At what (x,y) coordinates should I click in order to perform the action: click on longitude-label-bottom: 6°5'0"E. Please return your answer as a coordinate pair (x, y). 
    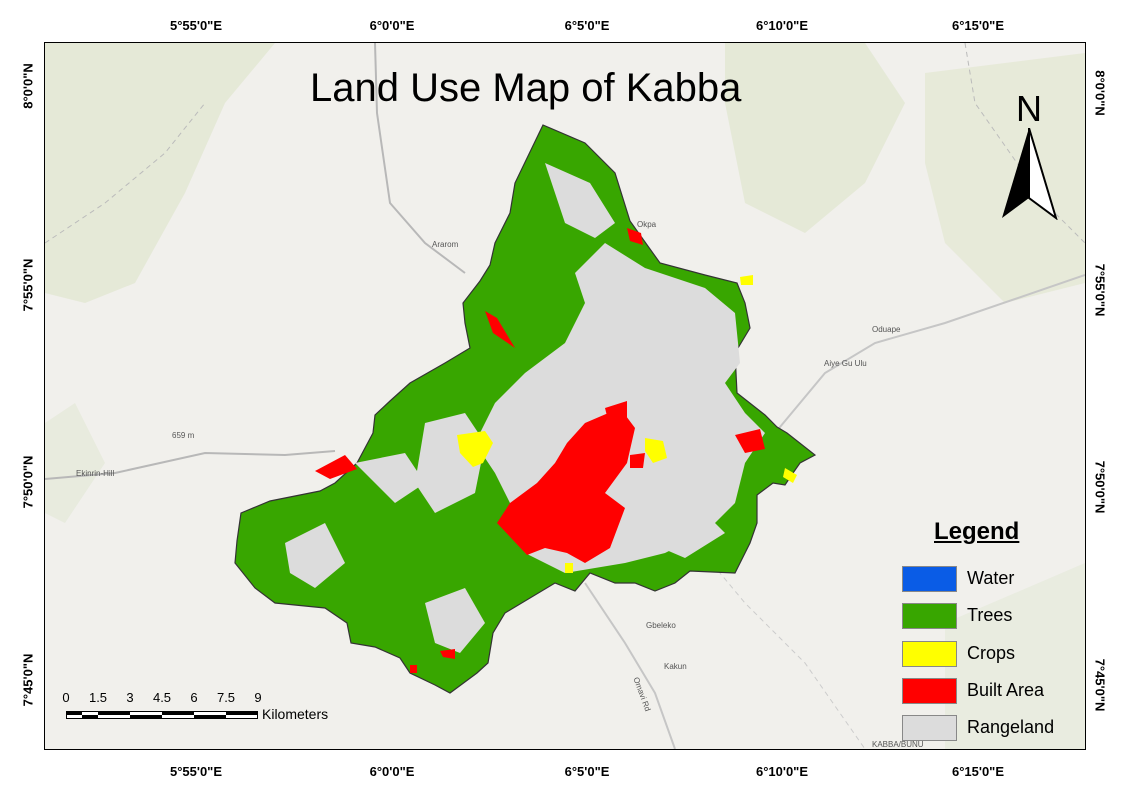
    Looking at the image, I should click on (587, 771).